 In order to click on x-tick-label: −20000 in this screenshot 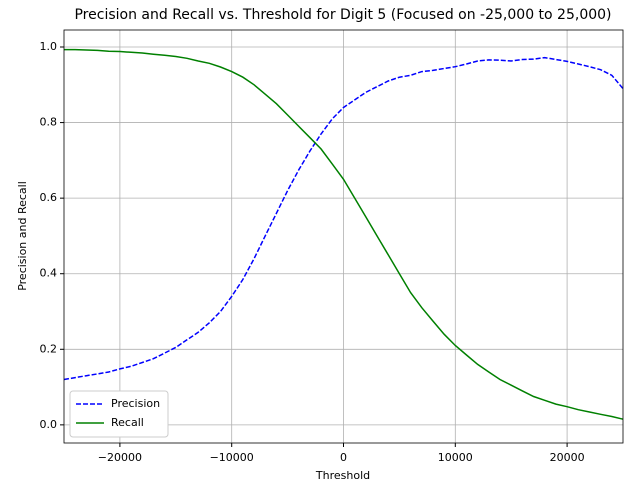, I will do `click(120, 457)`.